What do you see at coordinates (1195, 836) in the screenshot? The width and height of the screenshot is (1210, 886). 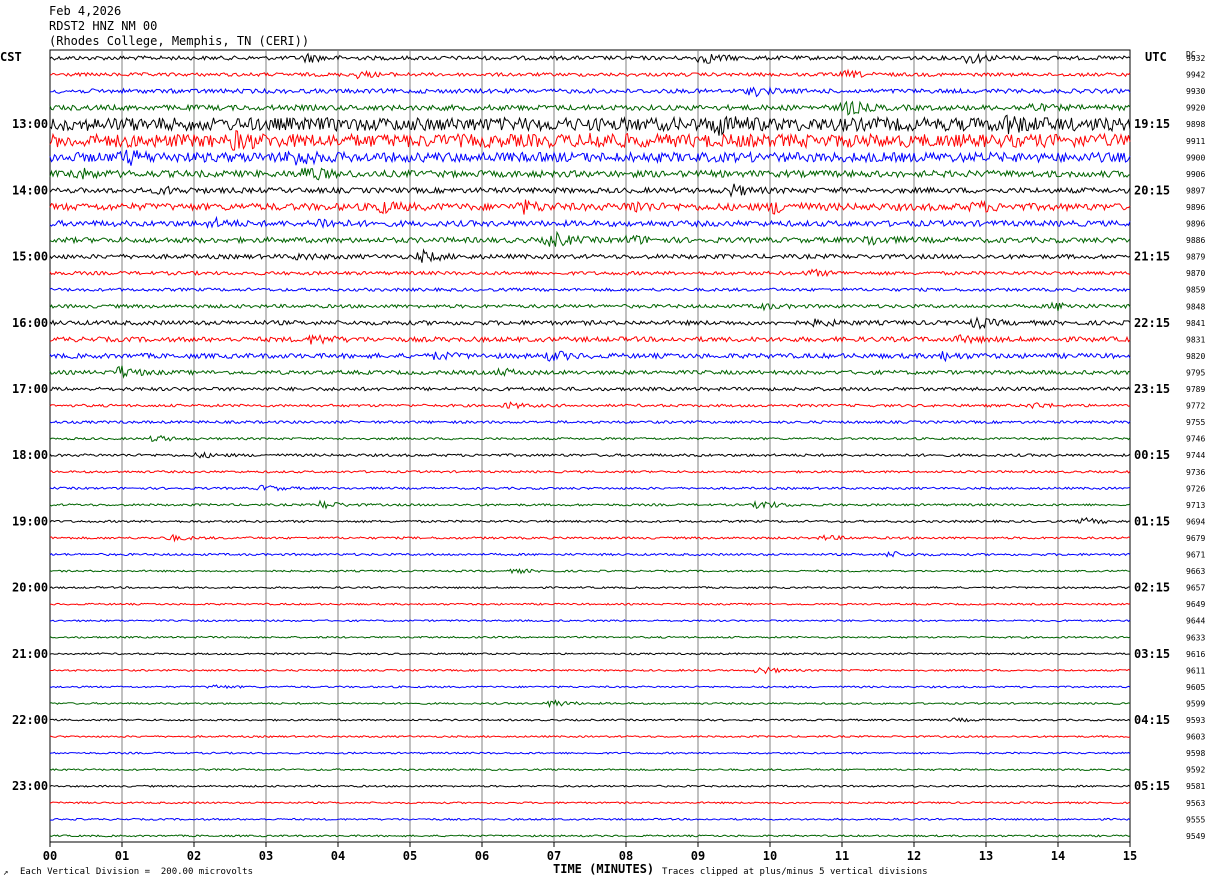 I see `dc-offset-label: 9549` at bounding box center [1195, 836].